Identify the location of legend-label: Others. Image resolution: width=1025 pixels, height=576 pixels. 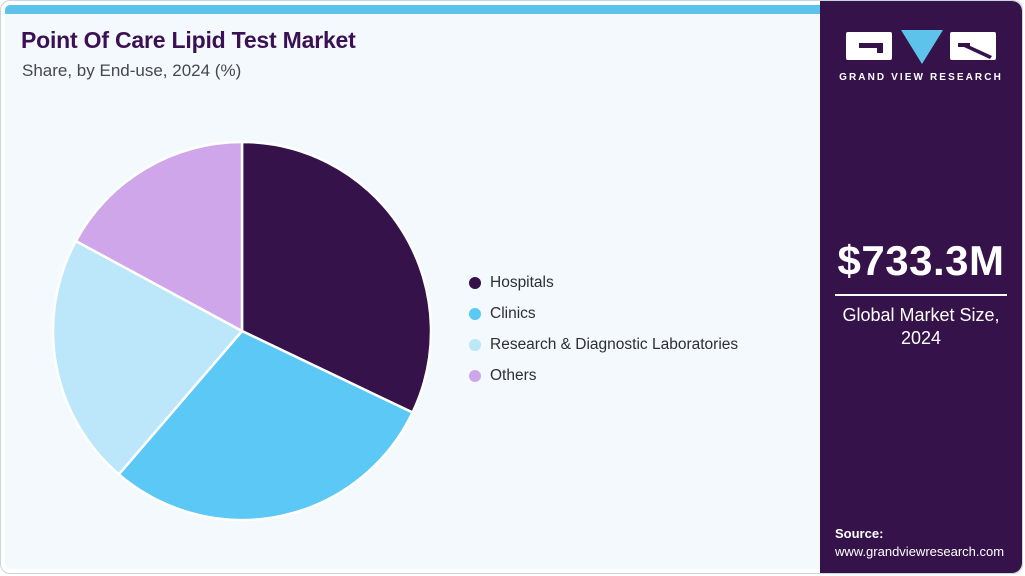
(513, 375).